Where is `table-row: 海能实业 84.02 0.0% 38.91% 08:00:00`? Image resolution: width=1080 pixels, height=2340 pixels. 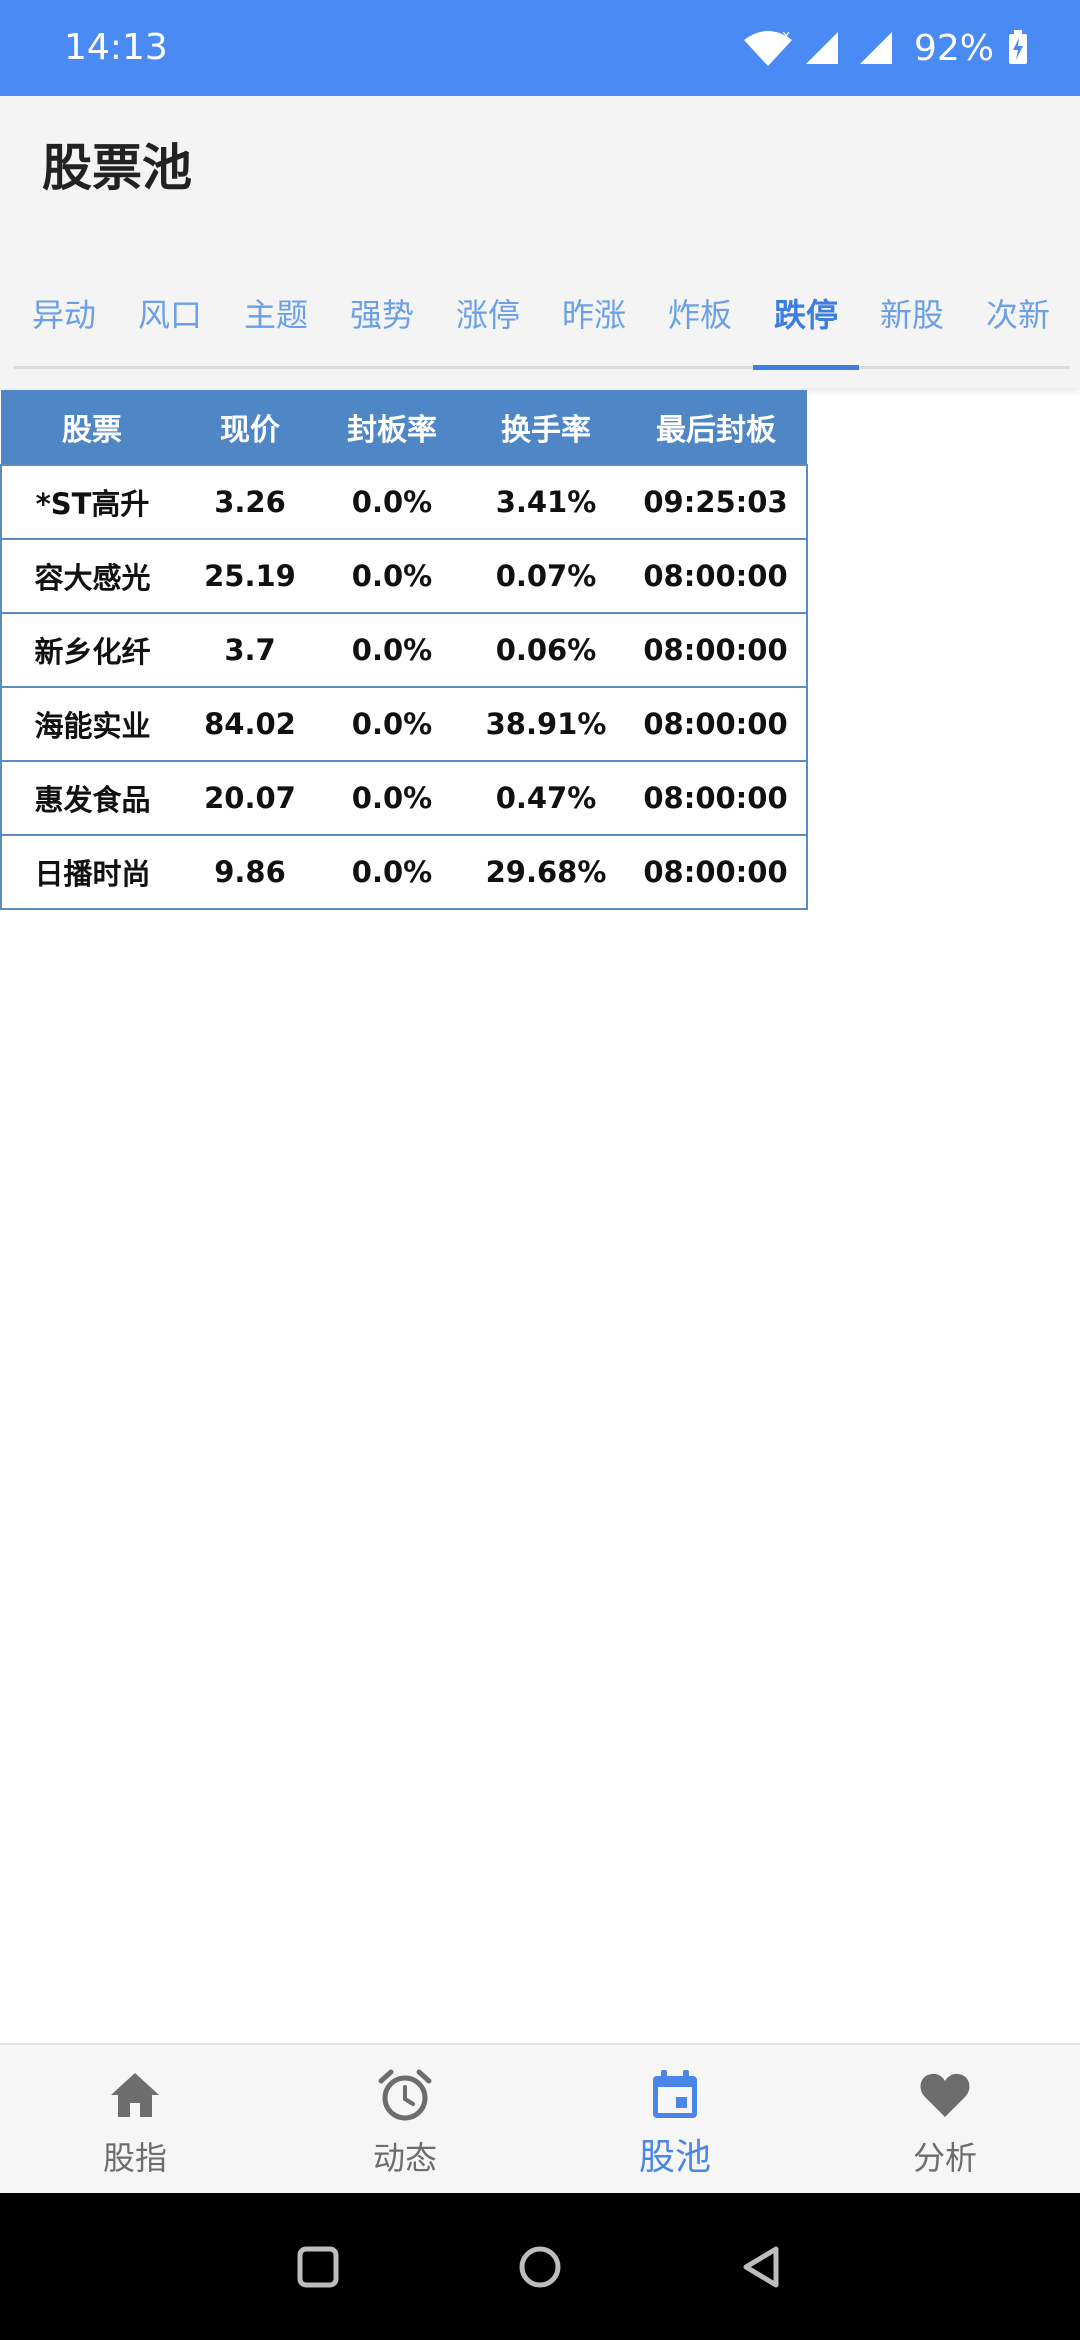
table-row: 海能实业 84.02 0.0% 38.91% 08:00:00 is located at coordinates (404, 724).